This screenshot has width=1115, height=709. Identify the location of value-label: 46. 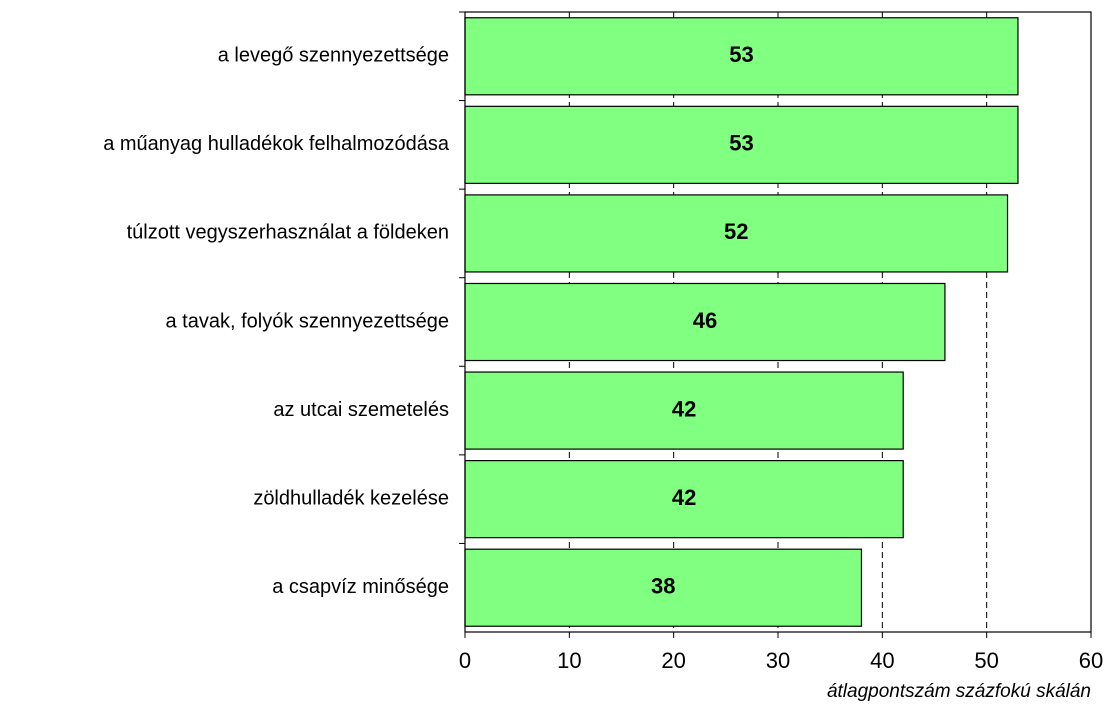
(705, 320).